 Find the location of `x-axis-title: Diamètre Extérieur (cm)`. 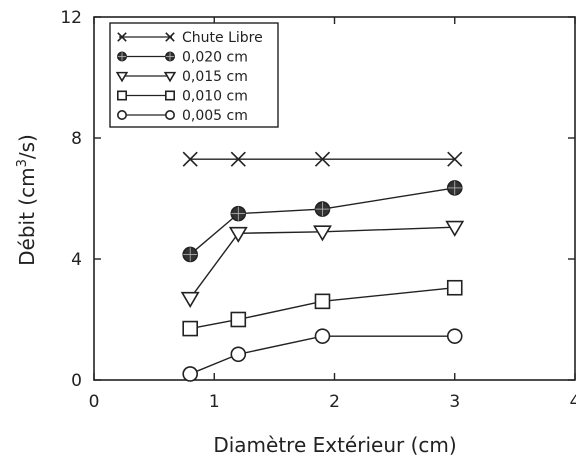

x-axis-title: Diamètre Extérieur (cm) is located at coordinates (334, 445).